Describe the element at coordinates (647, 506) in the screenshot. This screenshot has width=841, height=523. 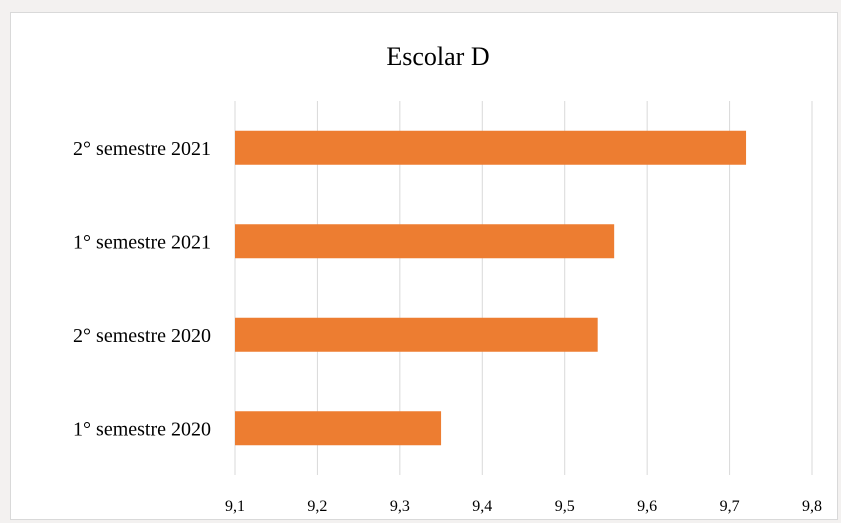
I see `x-tick-label: 9,6` at that location.